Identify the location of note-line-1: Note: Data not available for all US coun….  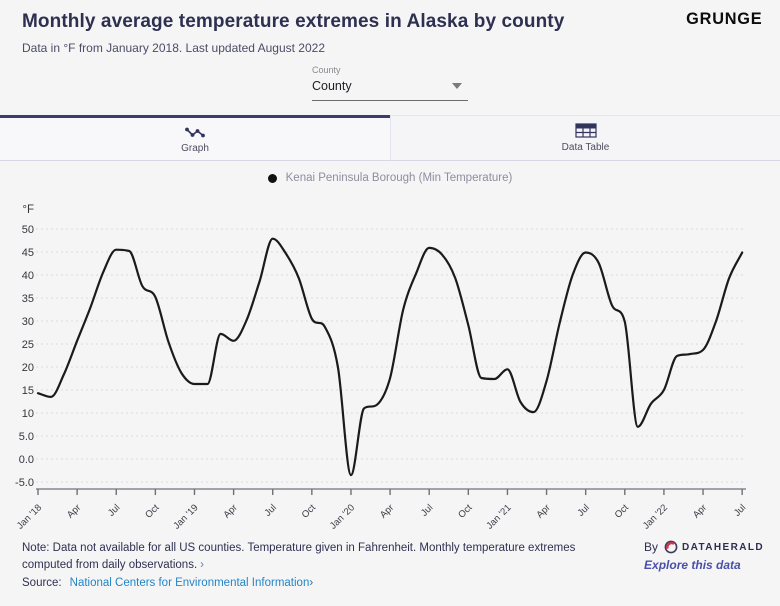
(299, 548).